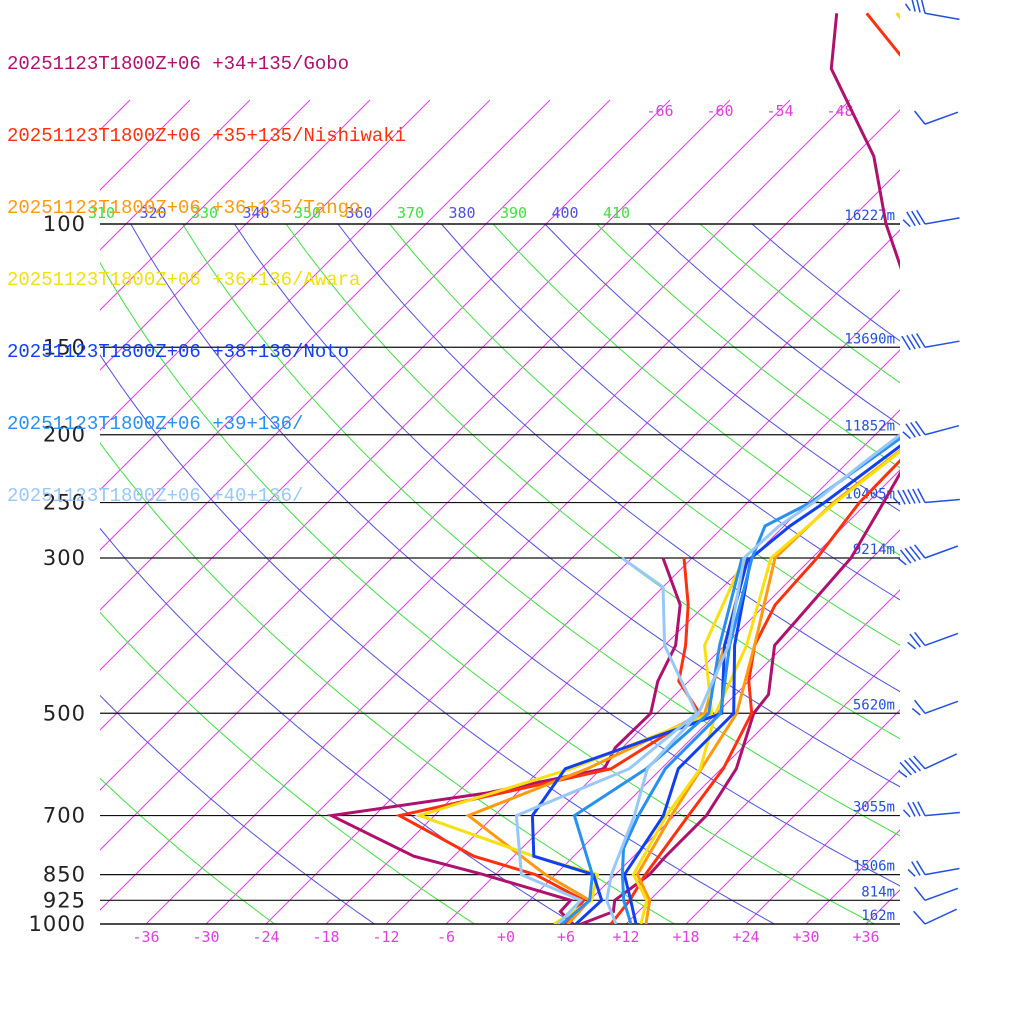  I want to click on theta-label: 360, so click(359, 213).